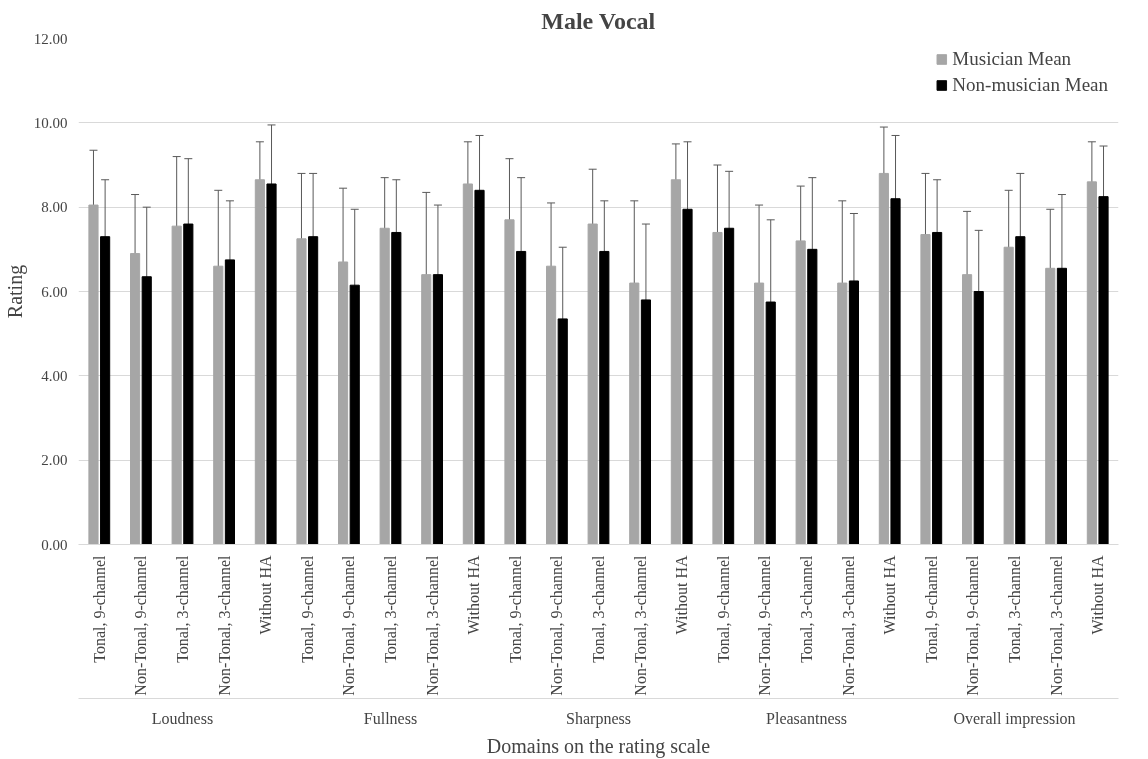  What do you see at coordinates (598, 746) in the screenshot?
I see `x-axis-title: Domains on the rating scale` at bounding box center [598, 746].